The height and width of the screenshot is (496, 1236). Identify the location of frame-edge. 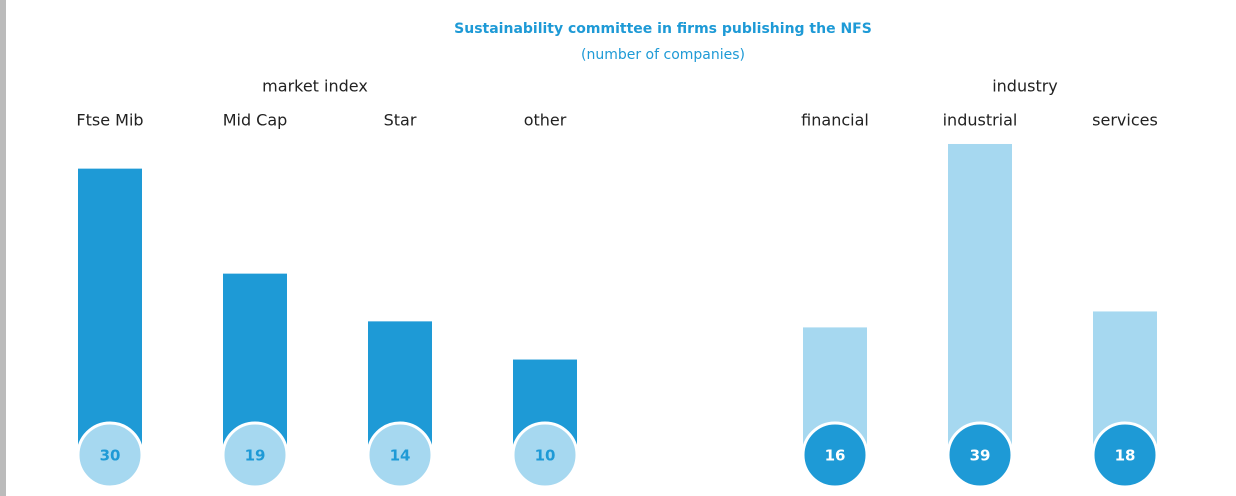
(3, 248).